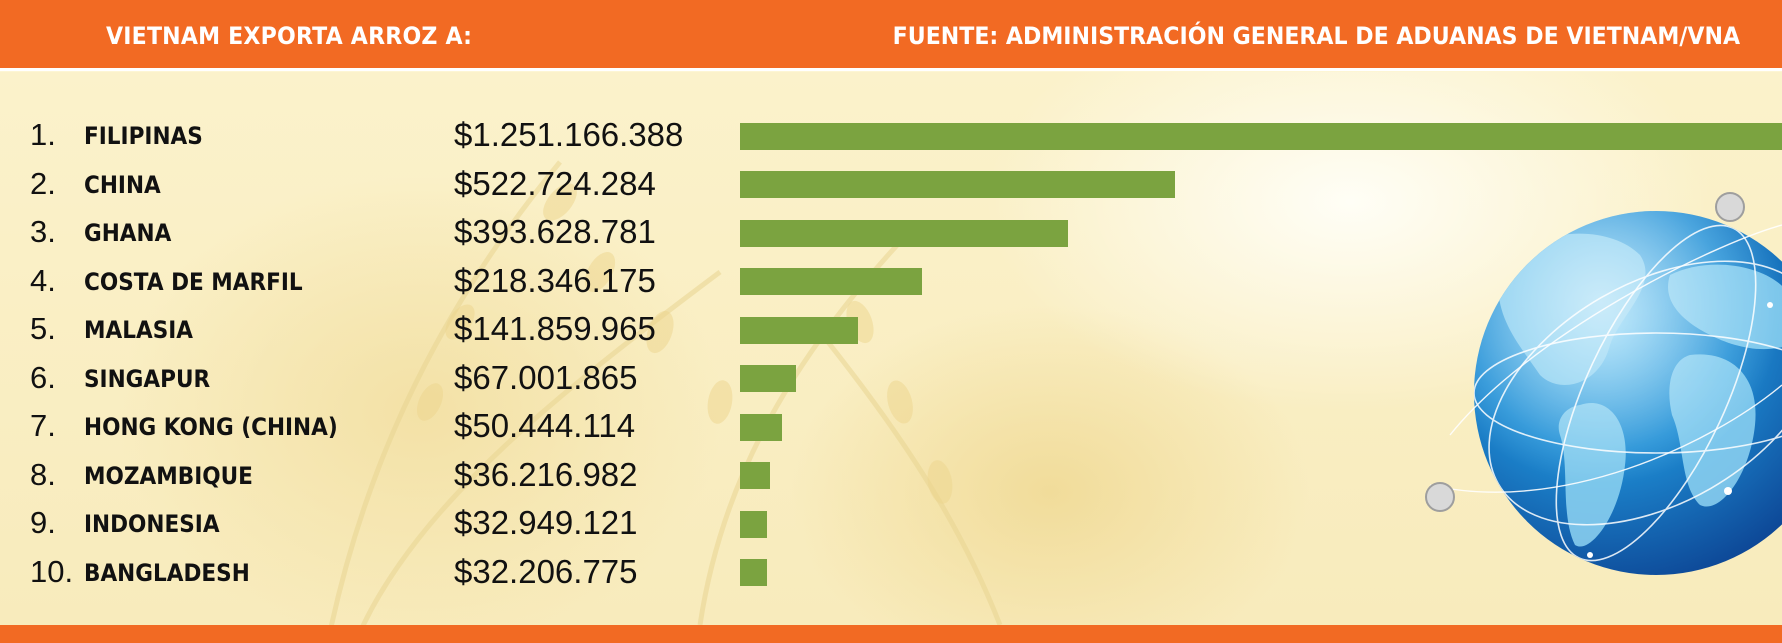 The height and width of the screenshot is (643, 1782). I want to click on country-label: INDONESIA, so click(152, 524).